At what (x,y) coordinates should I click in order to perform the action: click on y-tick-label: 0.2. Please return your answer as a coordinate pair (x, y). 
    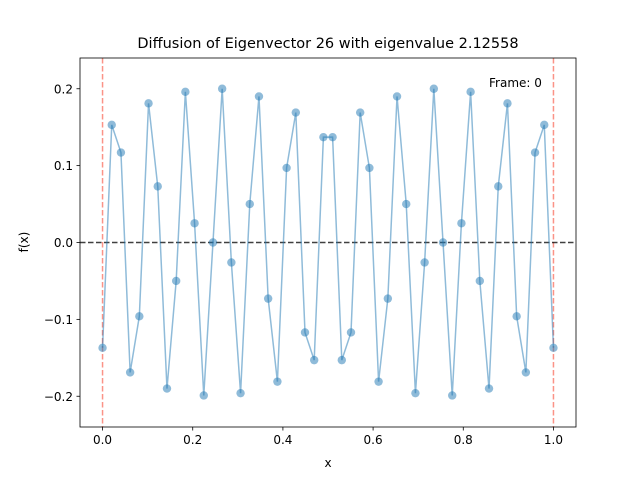
    Looking at the image, I should click on (63, 89).